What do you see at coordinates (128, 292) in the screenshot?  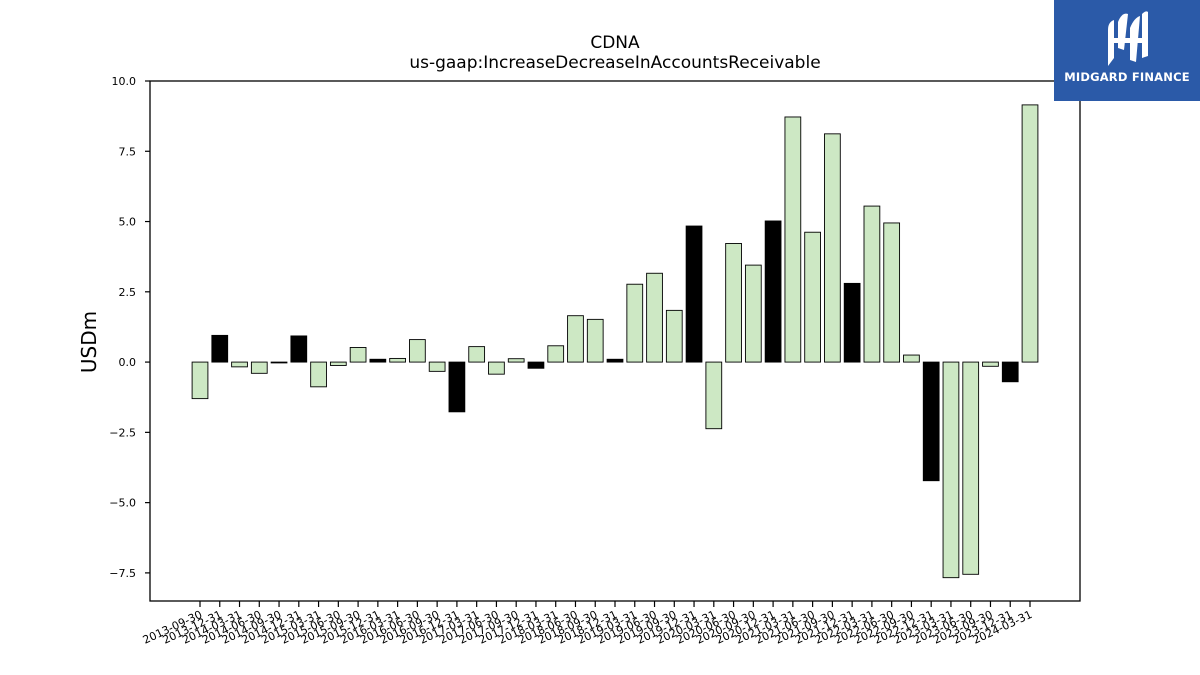 I see `y-tick-label: 2.5` at bounding box center [128, 292].